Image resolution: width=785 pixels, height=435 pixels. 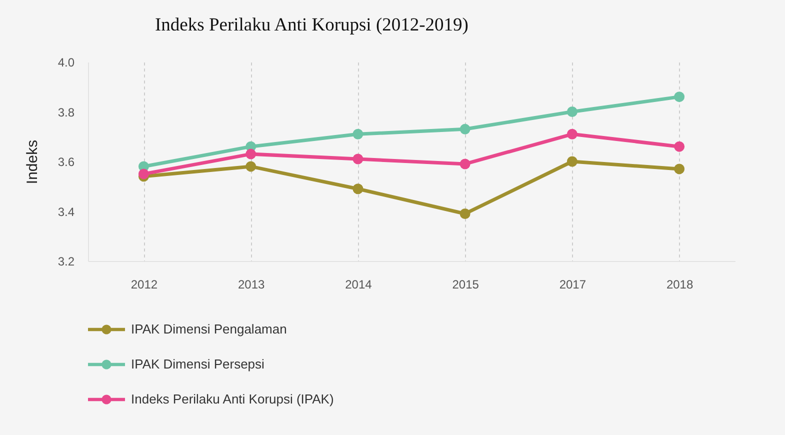 What do you see at coordinates (66, 112) in the screenshot?
I see `y-tick-label: 3.8` at bounding box center [66, 112].